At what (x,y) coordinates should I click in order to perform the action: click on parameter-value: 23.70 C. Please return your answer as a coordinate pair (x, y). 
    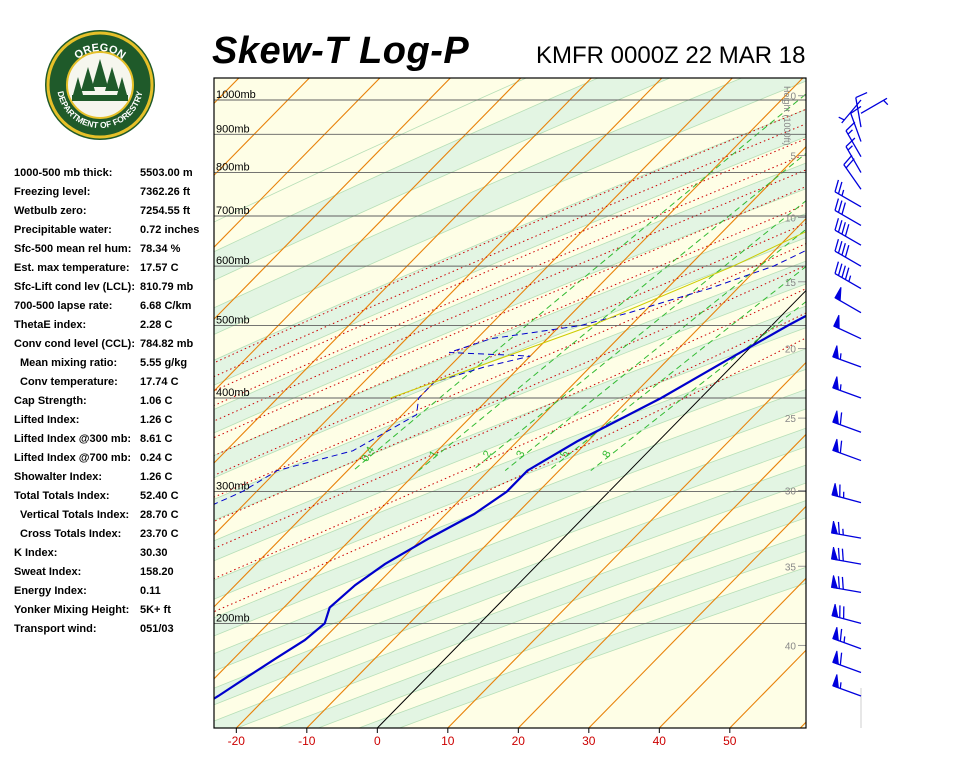
    Looking at the image, I should click on (159, 534).